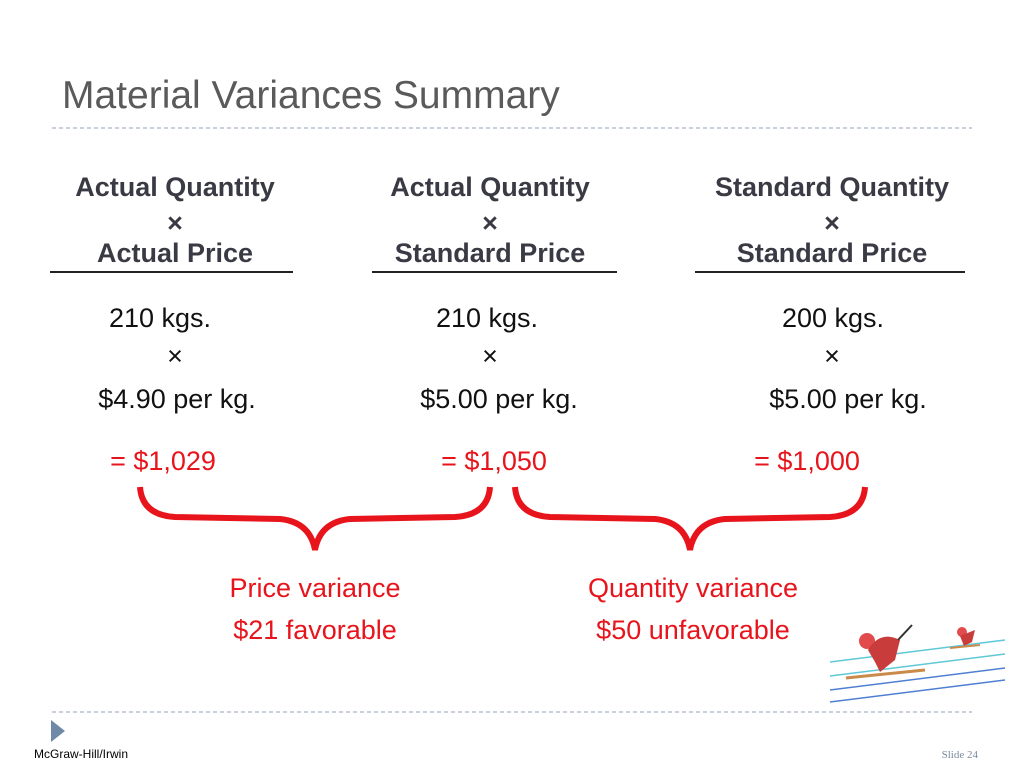 The height and width of the screenshot is (768, 1024). What do you see at coordinates (833, 318) in the screenshot?
I see `quantity: 200 kgs.` at bounding box center [833, 318].